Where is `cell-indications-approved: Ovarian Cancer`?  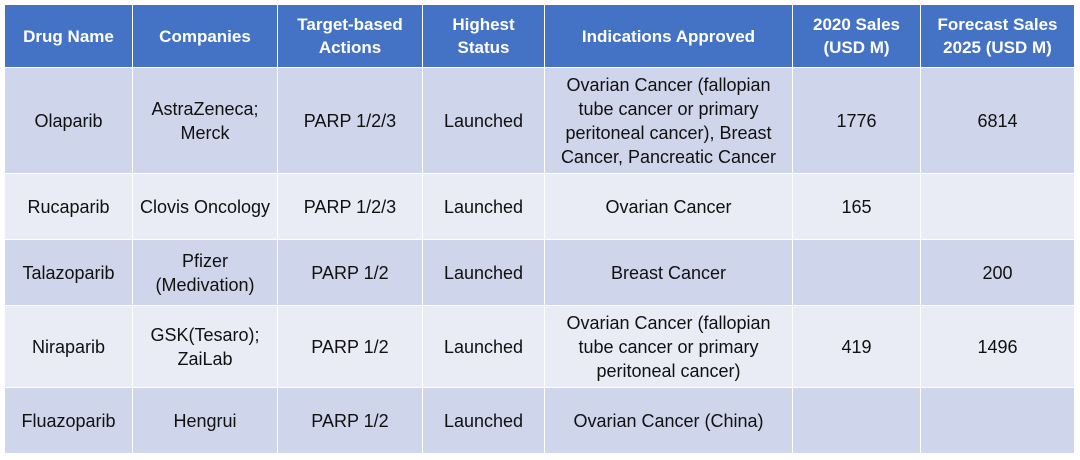
cell-indications-approved: Ovarian Cancer is located at coordinates (668, 206).